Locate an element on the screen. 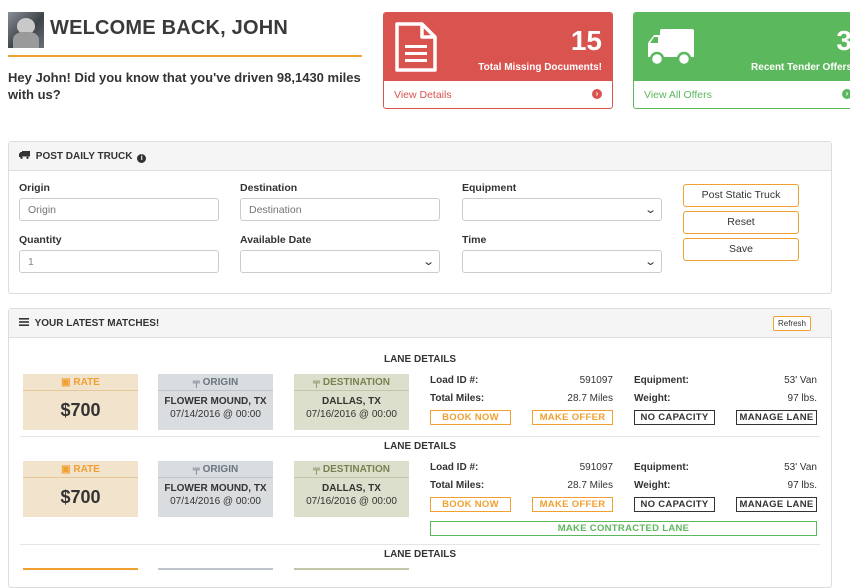 The height and width of the screenshot is (588, 850). missing-documents-label: Total Missing Documents! is located at coordinates (540, 67).